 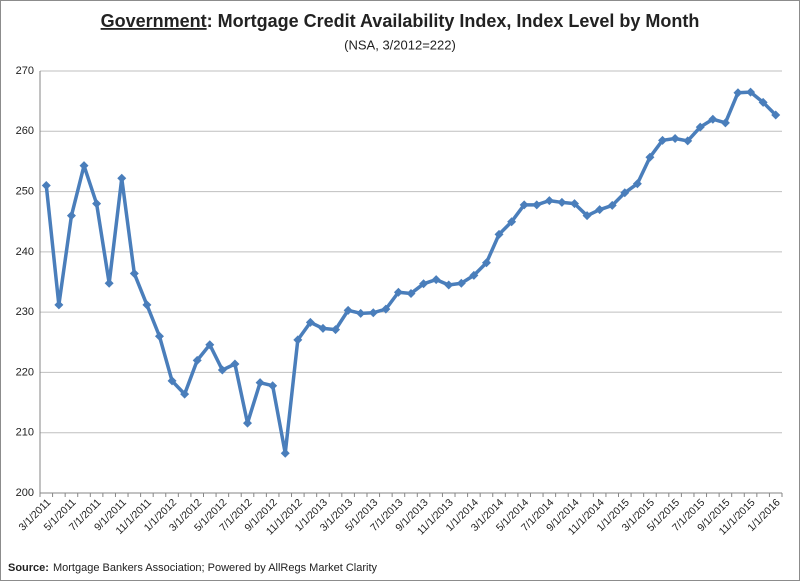 I want to click on y-tick-label: 240, so click(x=25, y=252).